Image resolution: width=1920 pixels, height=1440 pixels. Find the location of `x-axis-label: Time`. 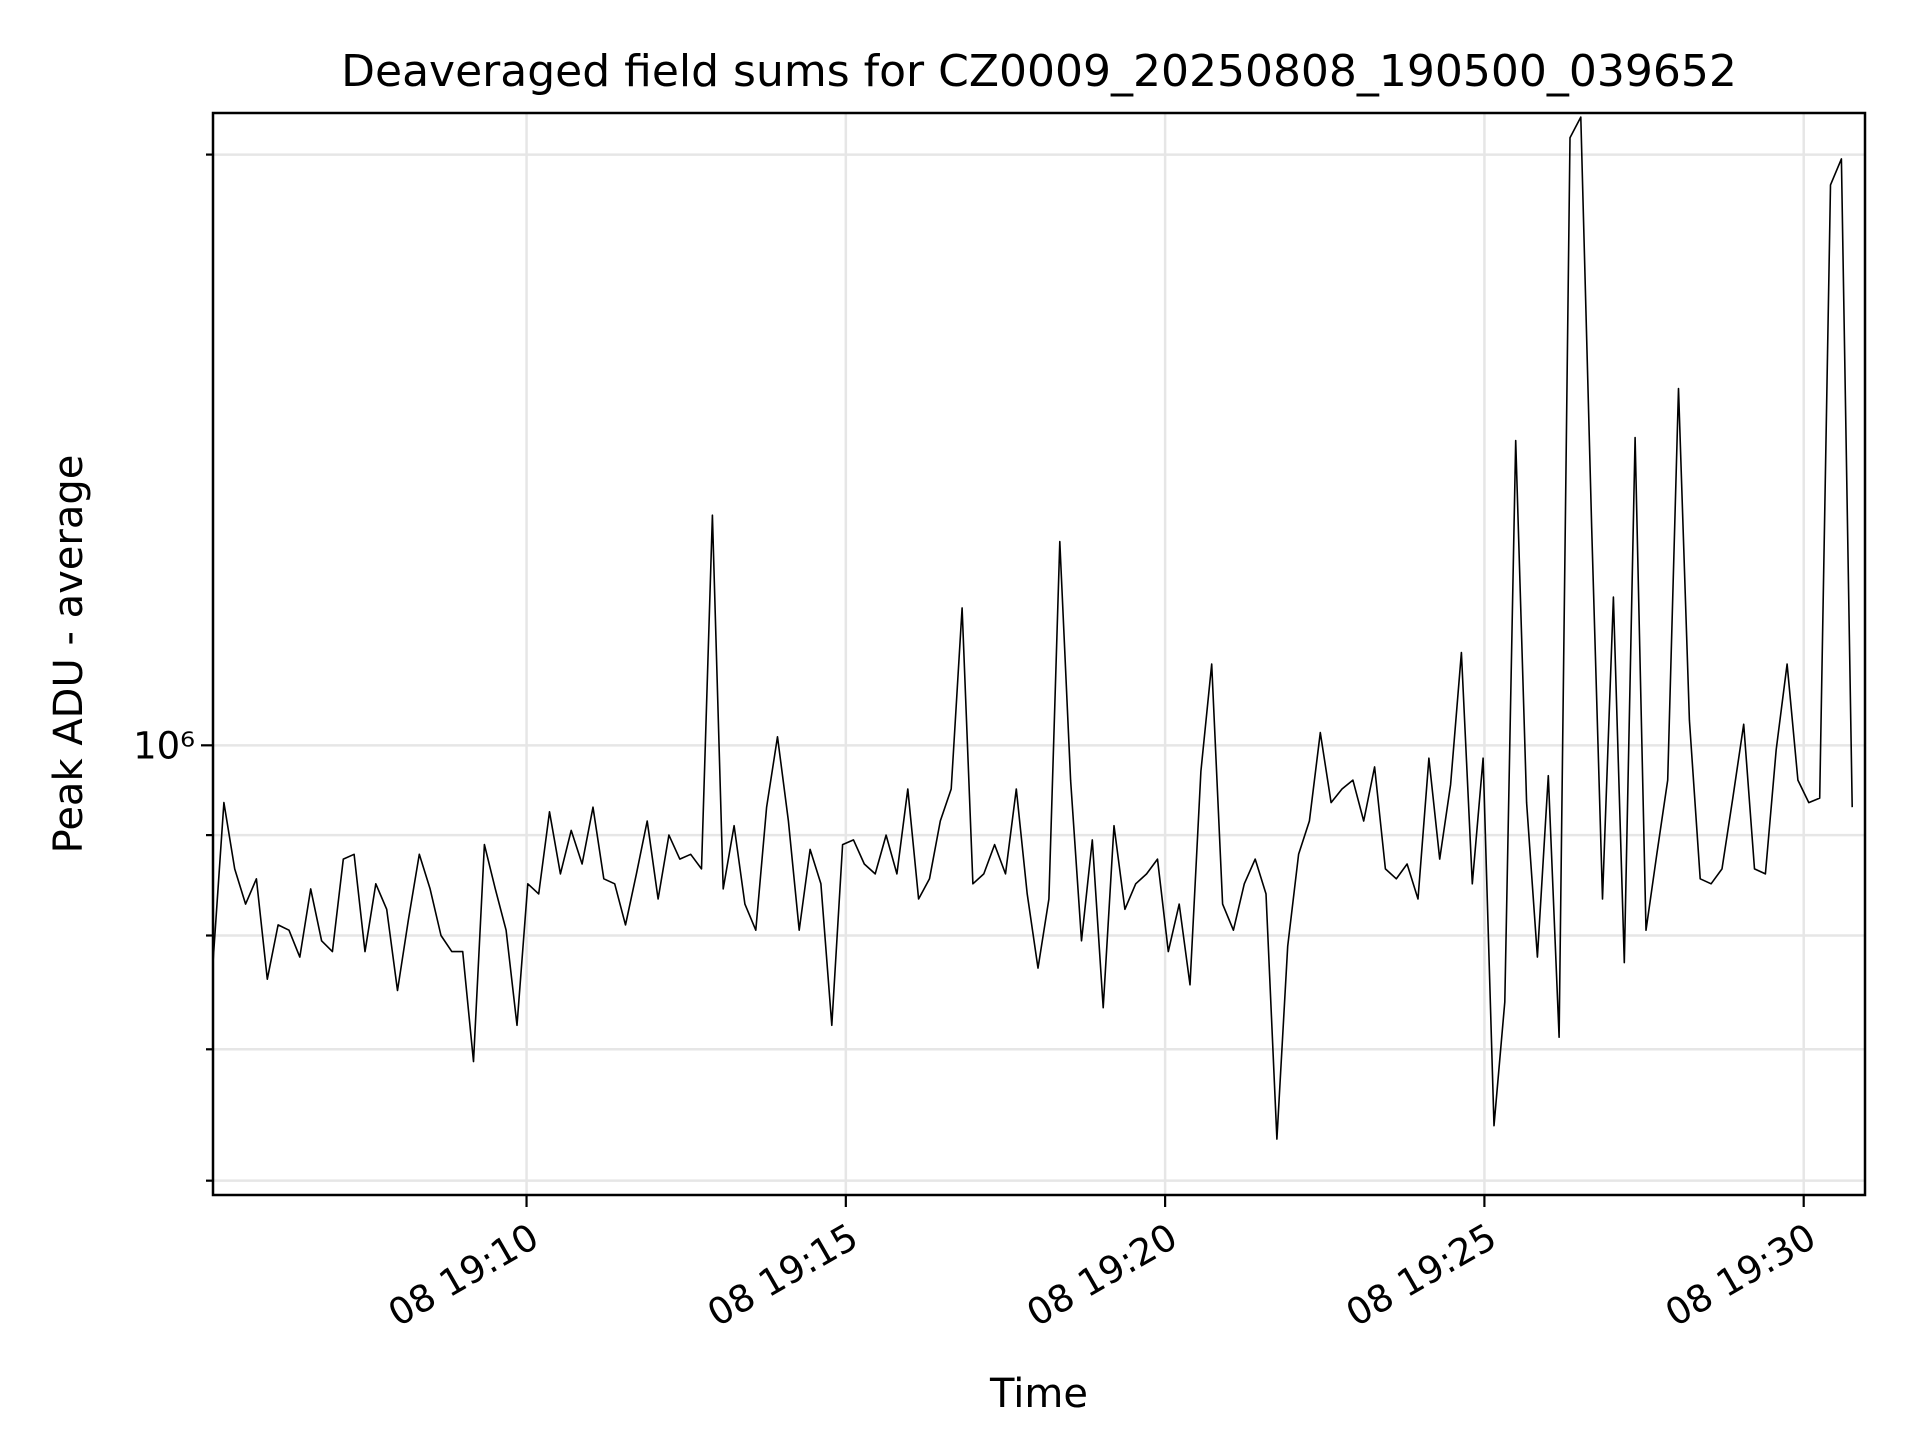

x-axis-label: Time is located at coordinates (1038, 1394).